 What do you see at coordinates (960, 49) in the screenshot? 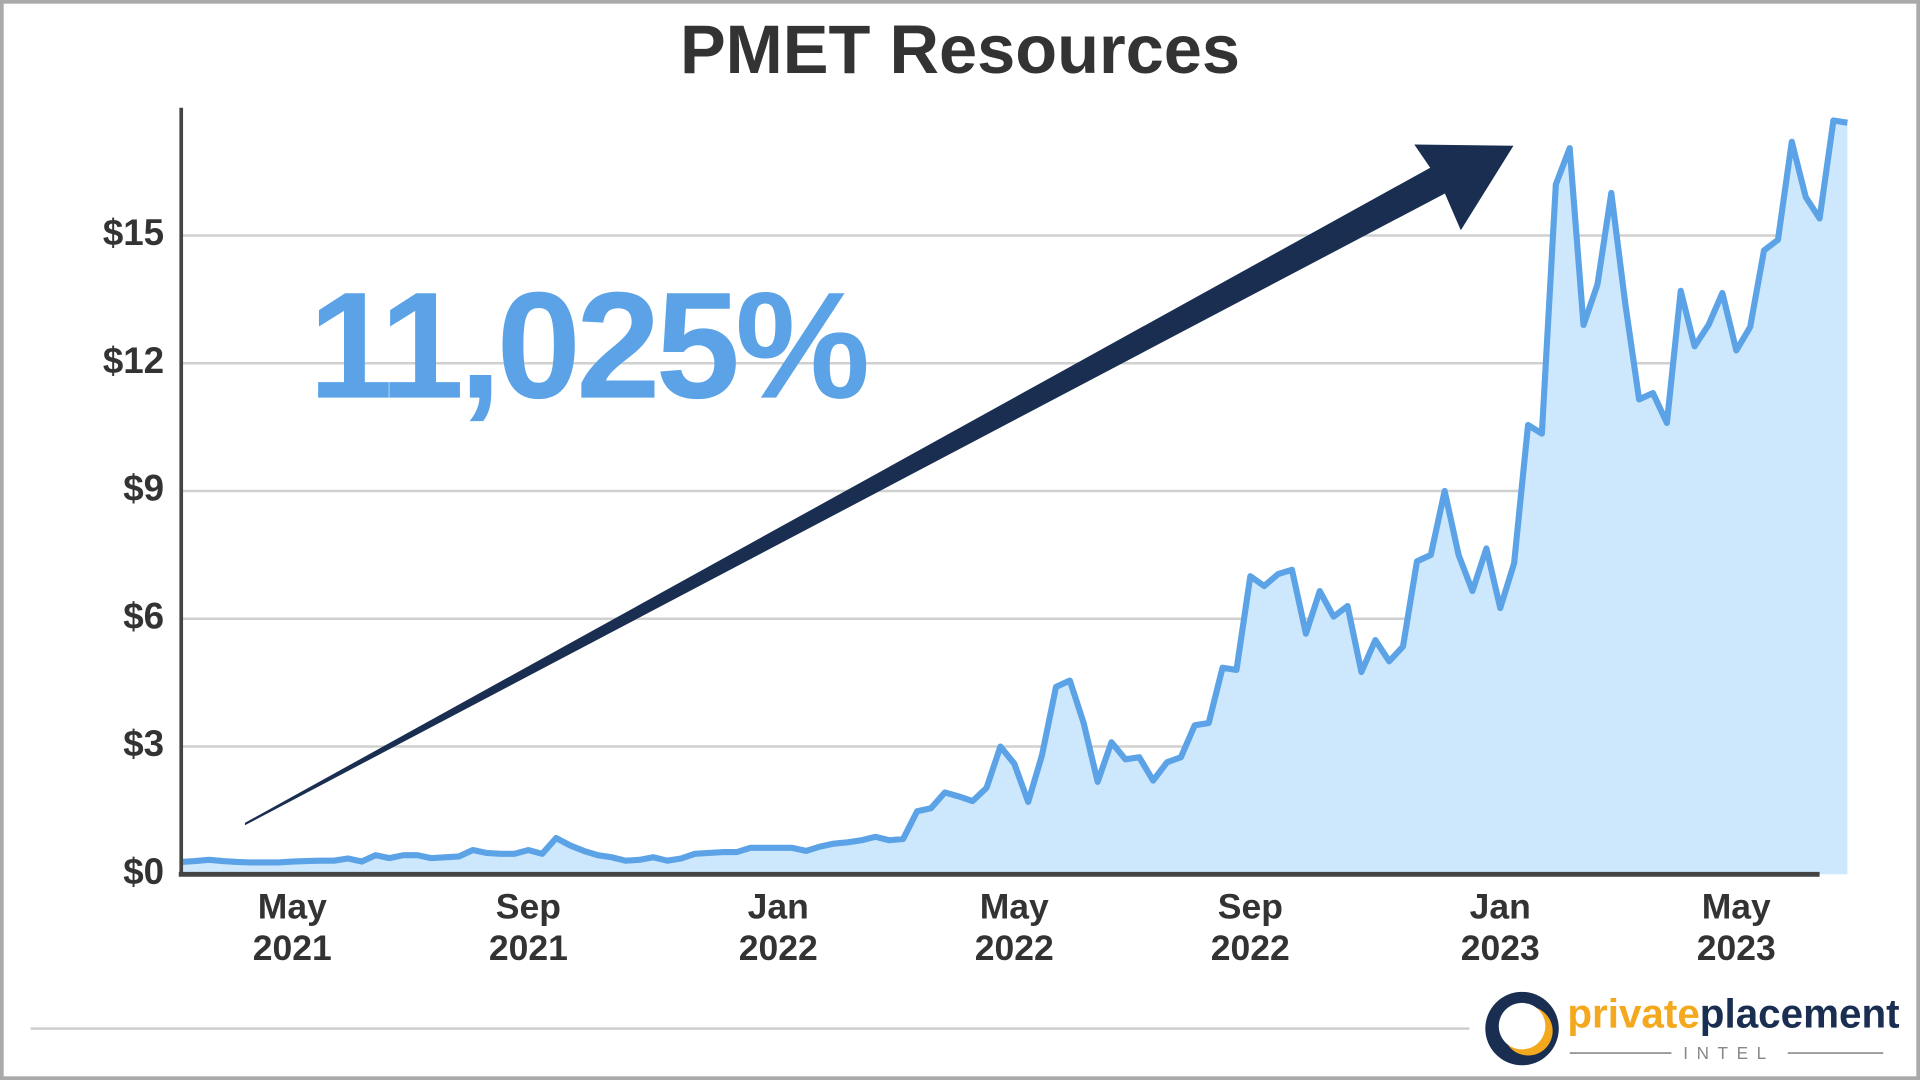
I see `chart-title: PMET Resources` at bounding box center [960, 49].